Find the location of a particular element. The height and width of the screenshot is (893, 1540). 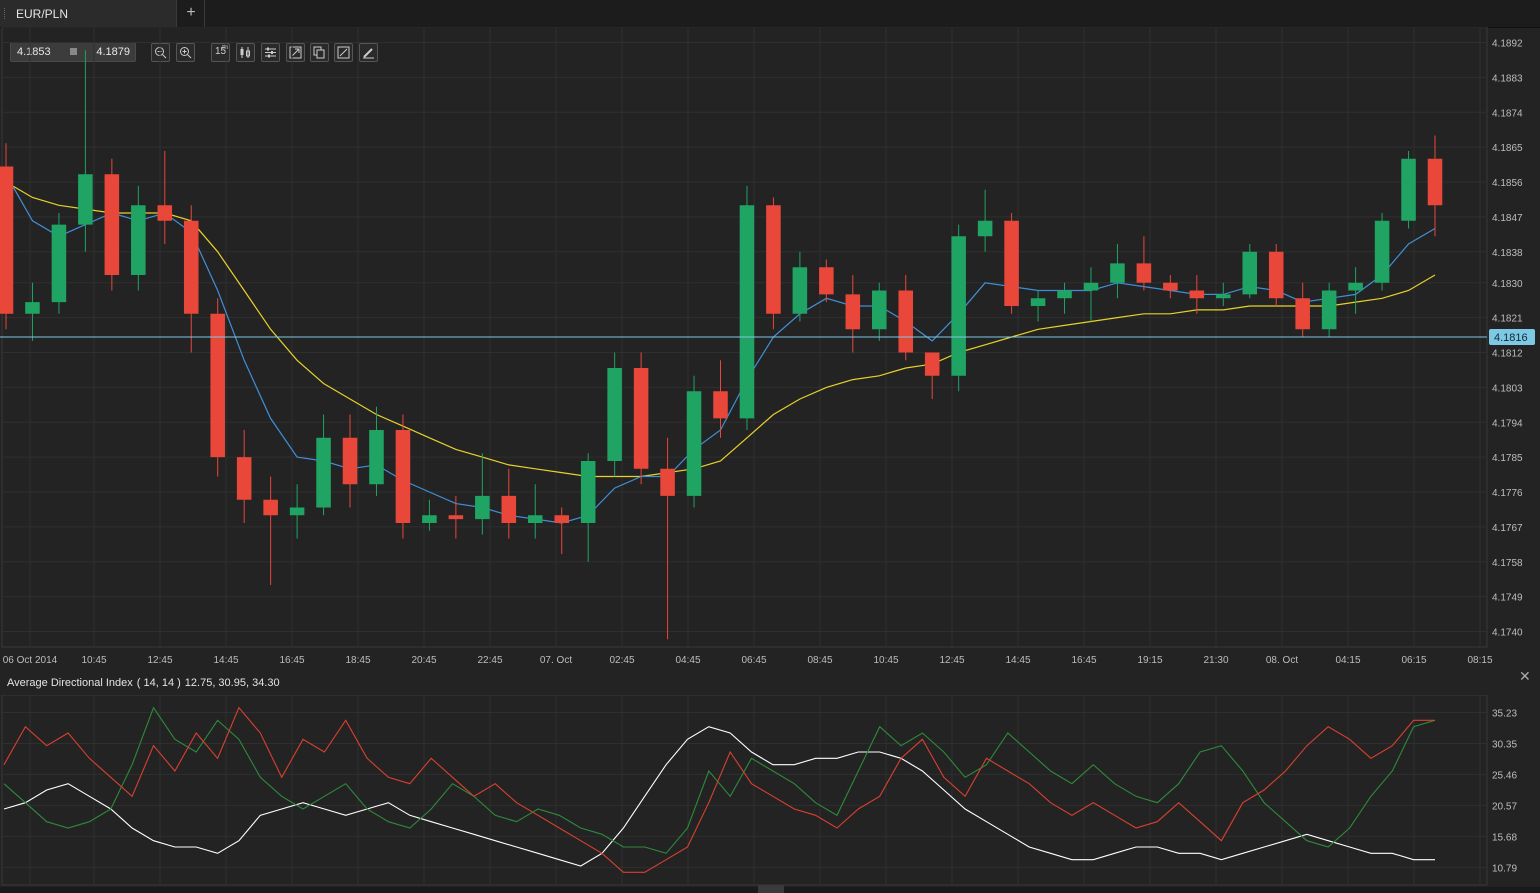

ask-price: 4.1879 is located at coordinates (113, 52).